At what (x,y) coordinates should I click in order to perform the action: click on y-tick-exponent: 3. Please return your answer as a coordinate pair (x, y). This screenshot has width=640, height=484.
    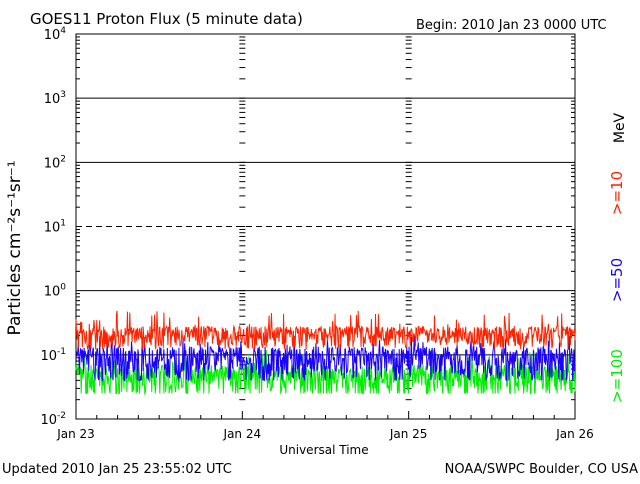
    Looking at the image, I should click on (63, 95).